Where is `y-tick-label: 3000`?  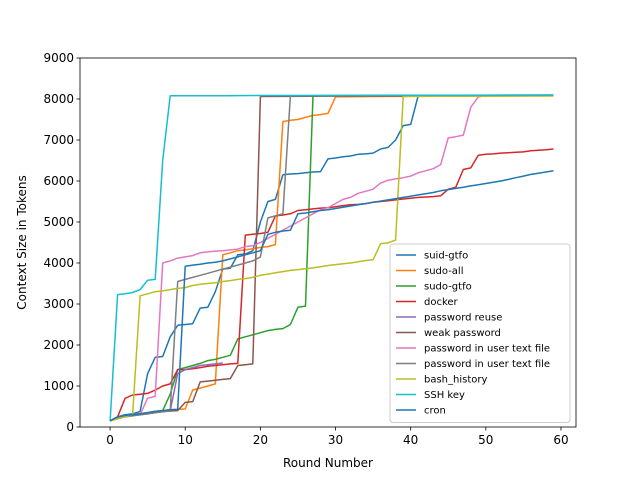
y-tick-label: 3000 is located at coordinates (58, 304).